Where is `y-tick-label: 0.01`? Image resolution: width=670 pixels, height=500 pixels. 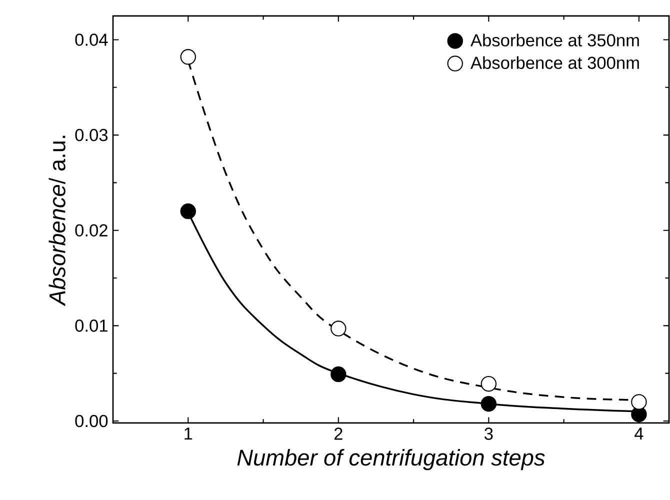 y-tick-label: 0.01 is located at coordinates (91, 326).